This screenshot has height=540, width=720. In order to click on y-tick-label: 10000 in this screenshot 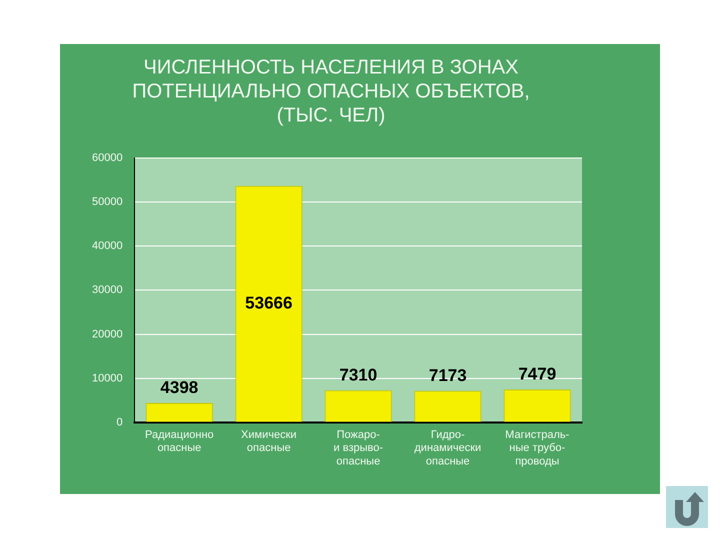, I will do `click(107, 378)`.